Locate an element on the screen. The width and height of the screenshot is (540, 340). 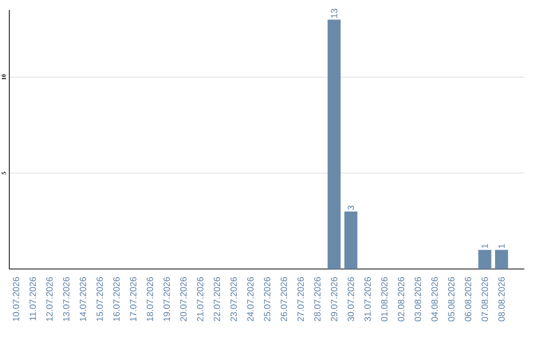
x-tick-label: 07.08.2026 is located at coordinates (485, 299).